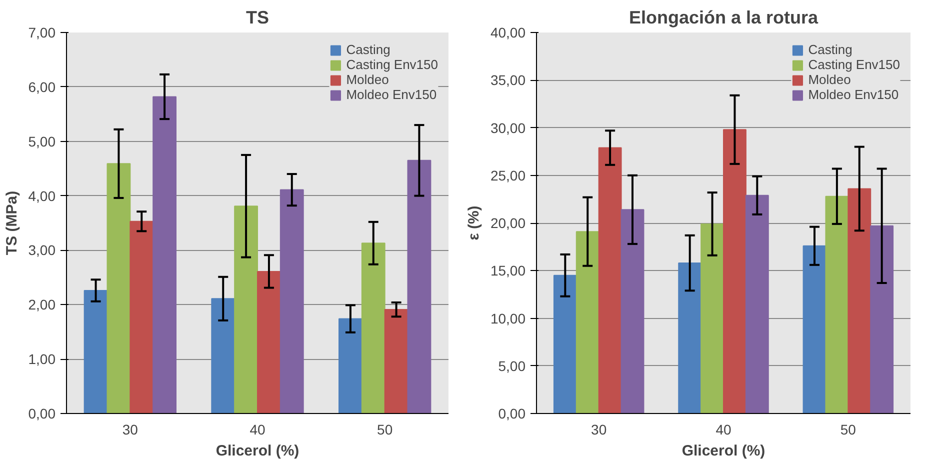 The image size is (929, 466). I want to click on chart-title: Elongación a la rotura, so click(724, 18).